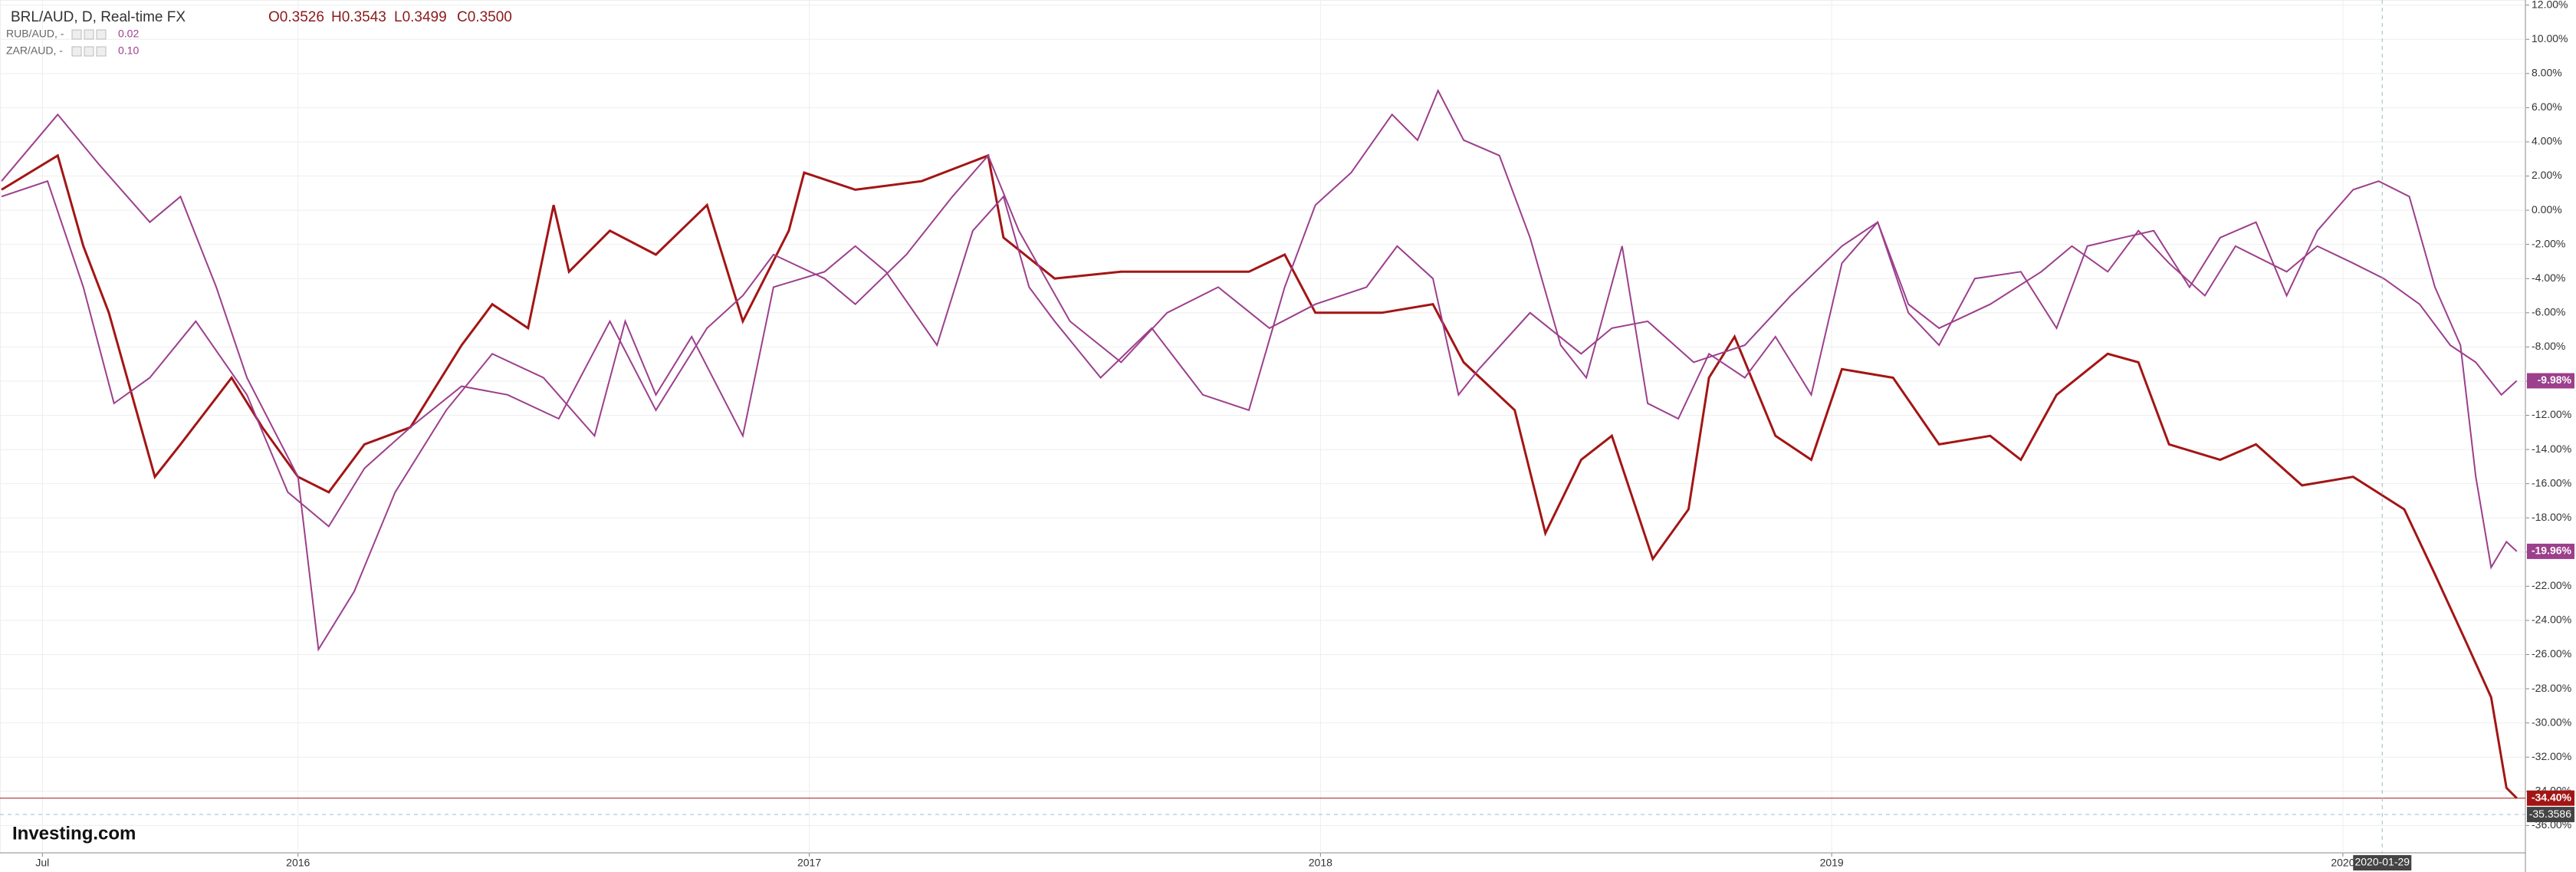 Image resolution: width=2576 pixels, height=872 pixels. Describe the element at coordinates (2551, 414) in the screenshot. I see `y-tick-label: -12.00%` at that location.